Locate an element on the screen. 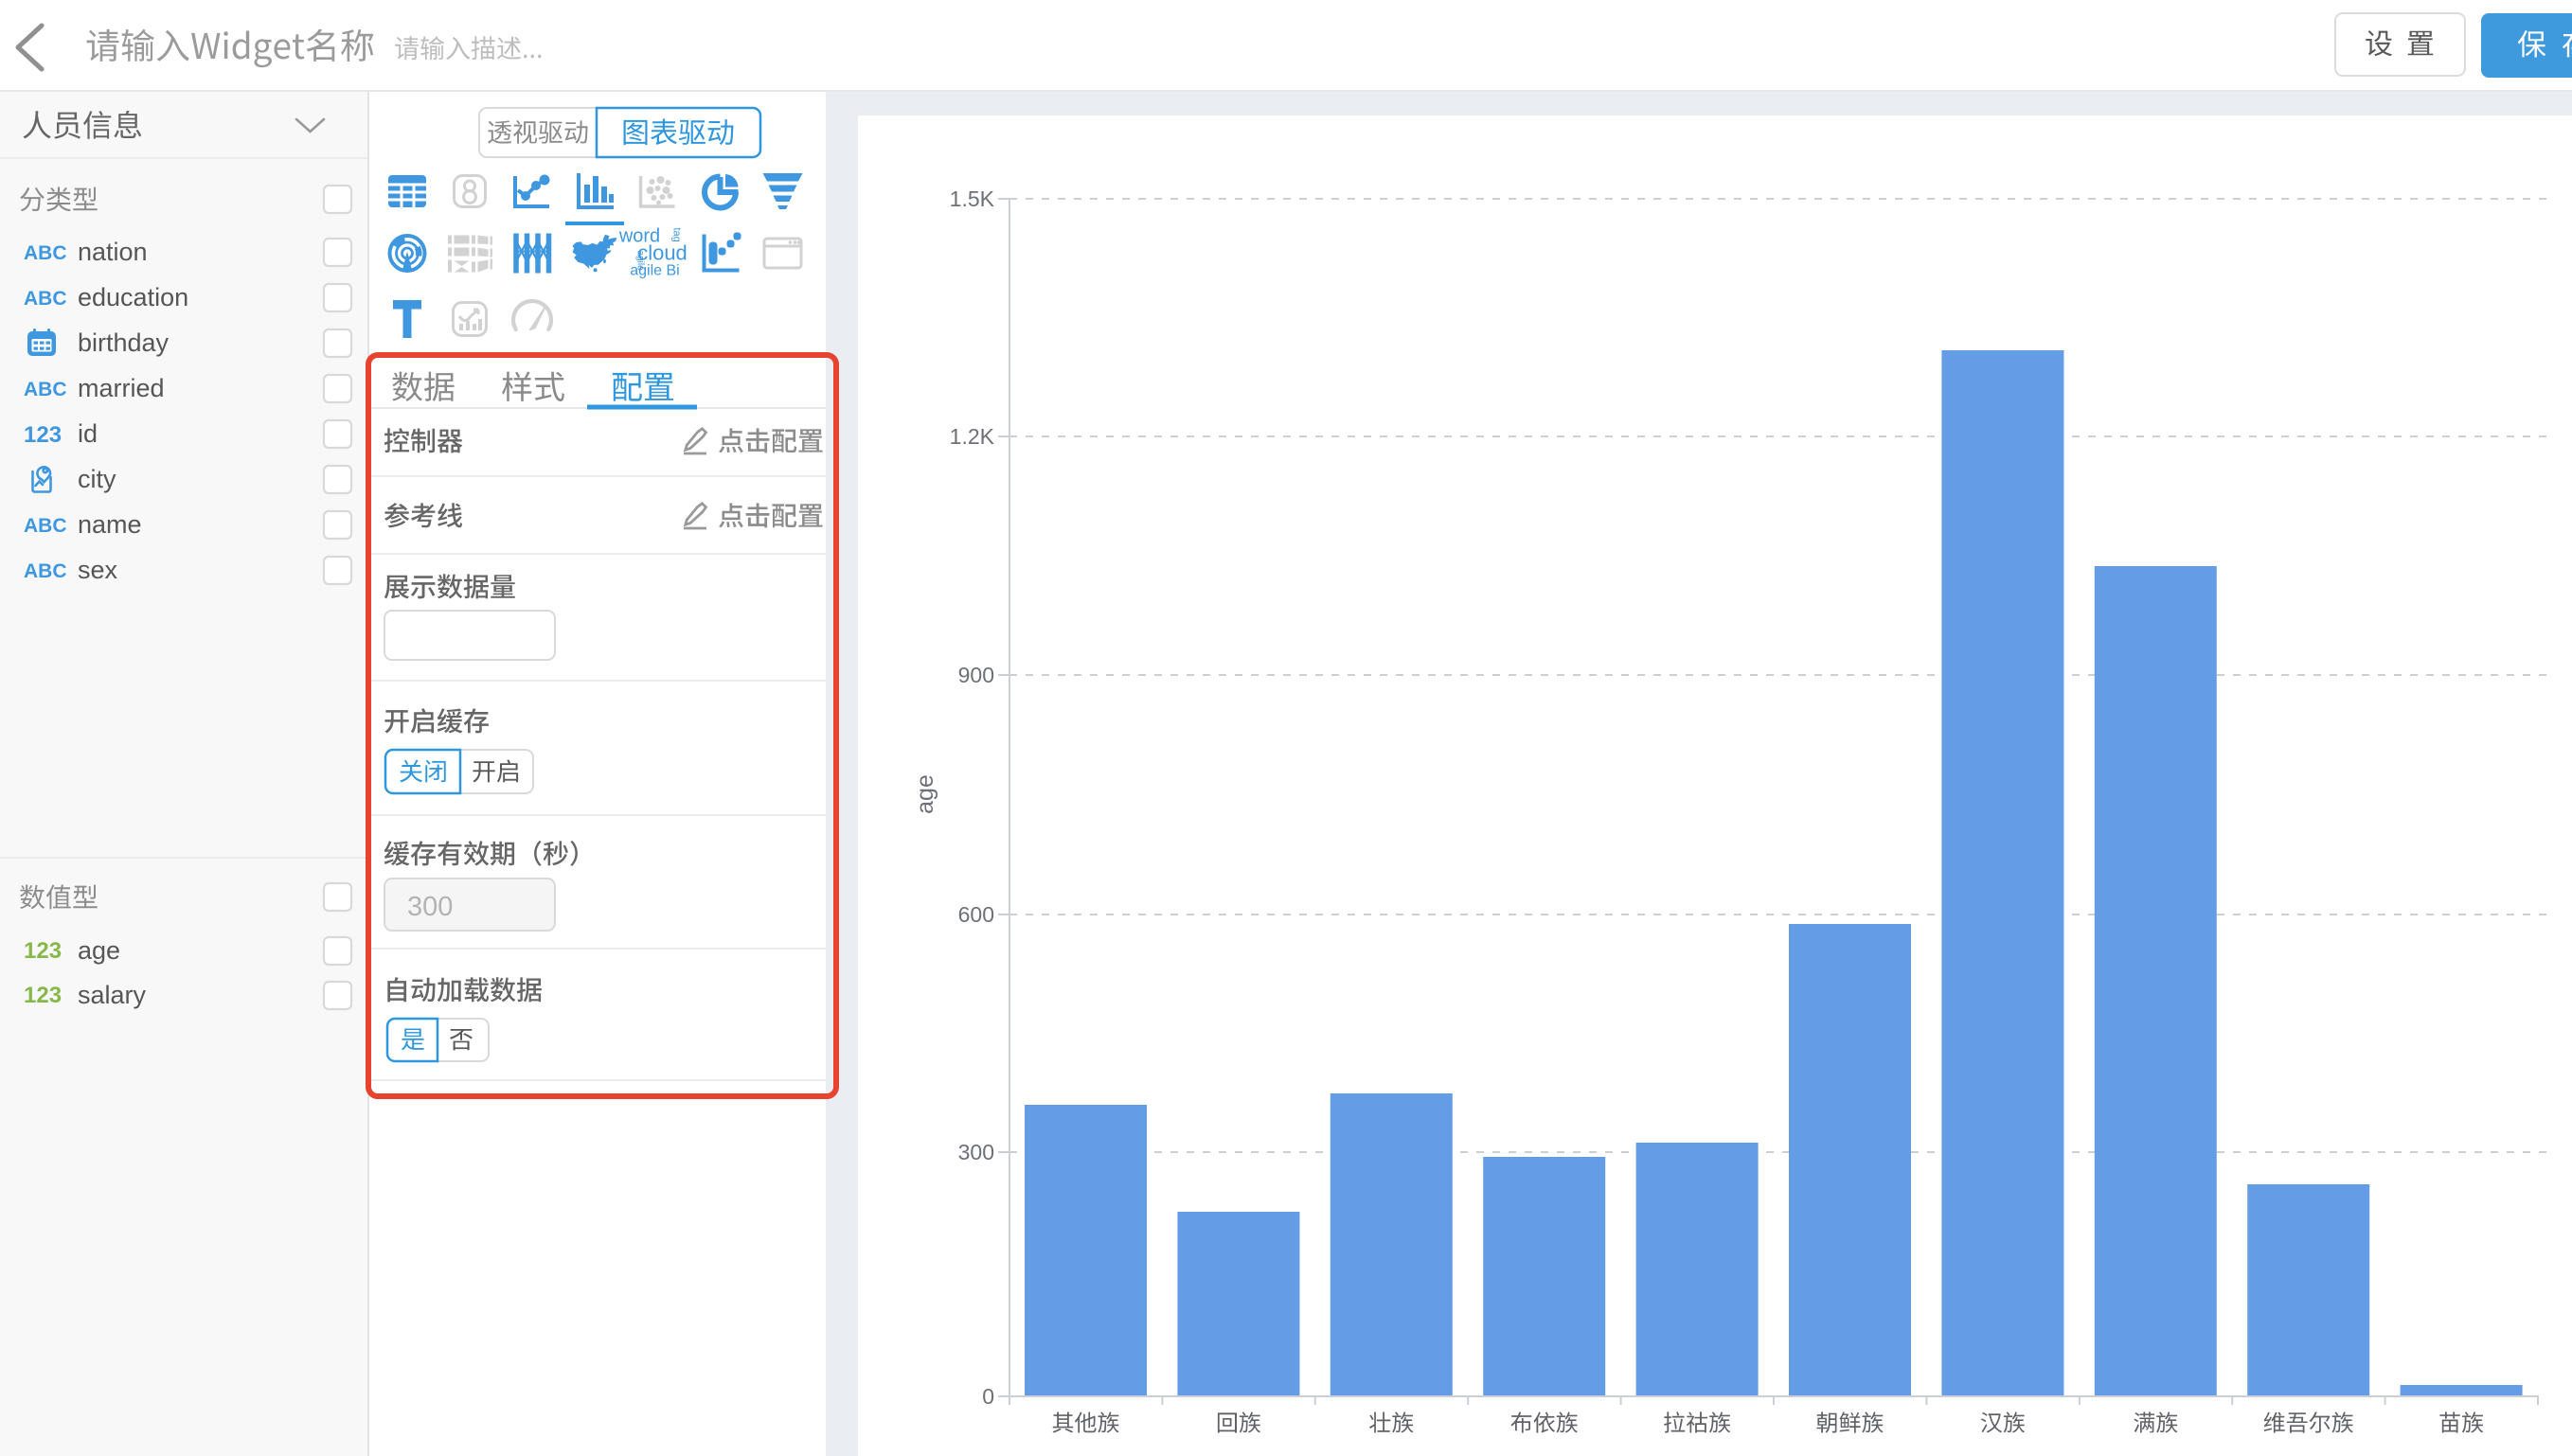 This screenshot has height=1456, width=2572. svg-text: id is located at coordinates (88, 433).